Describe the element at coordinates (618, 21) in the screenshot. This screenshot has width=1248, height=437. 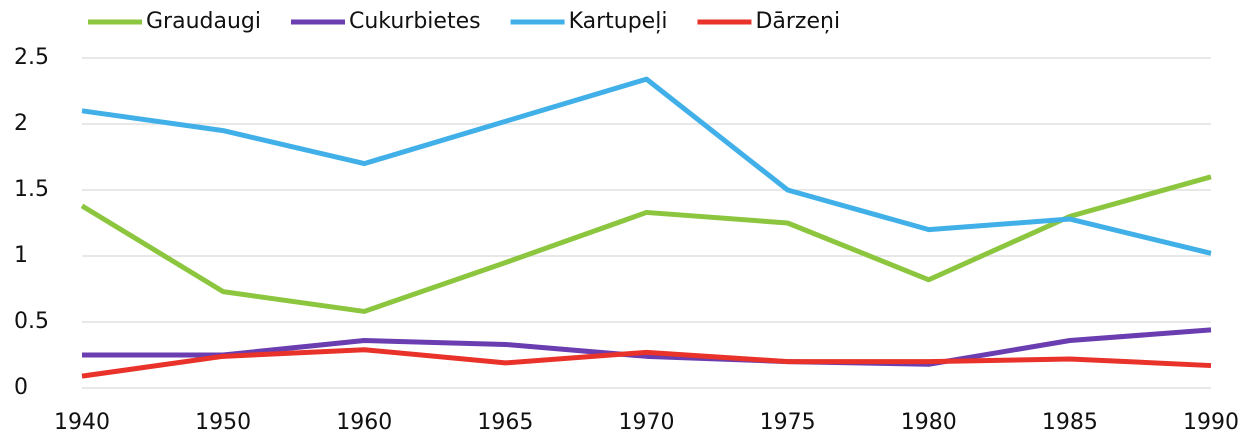
I see `legend-label: Kartupeļi` at that location.